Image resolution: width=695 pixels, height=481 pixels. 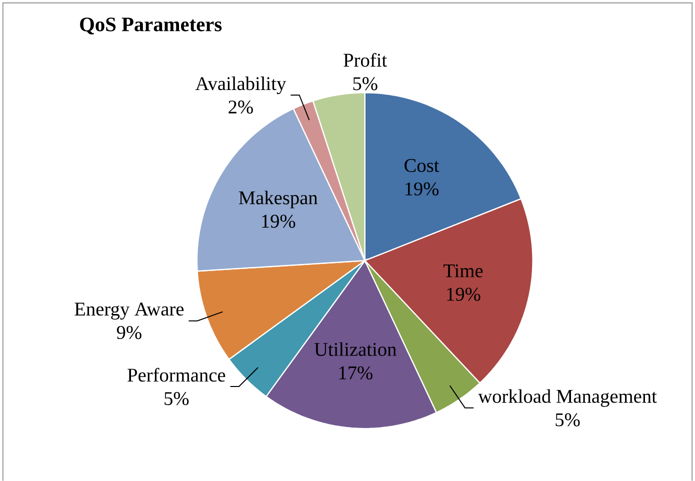 I want to click on slice-label: Energy Aware, so click(x=129, y=311).